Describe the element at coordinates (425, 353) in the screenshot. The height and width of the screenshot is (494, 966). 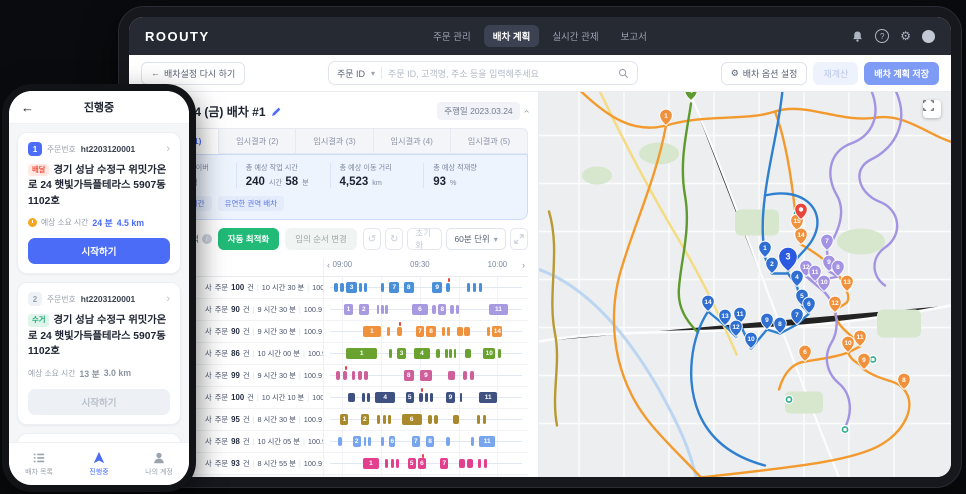
I see `gantt-lane: 1 3 4 10` at that location.